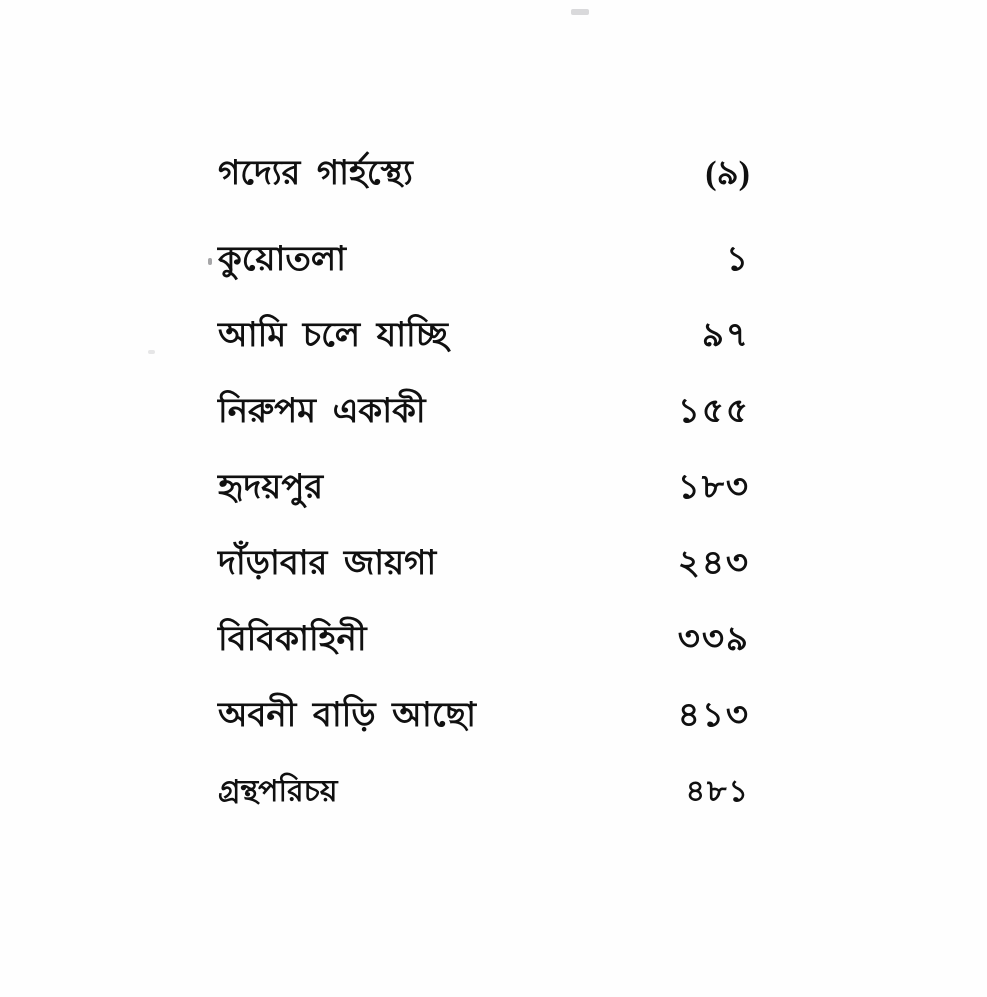  What do you see at coordinates (322, 411) in the screenshot?
I see `toc-entry-title: নিরুপম একাকী` at bounding box center [322, 411].